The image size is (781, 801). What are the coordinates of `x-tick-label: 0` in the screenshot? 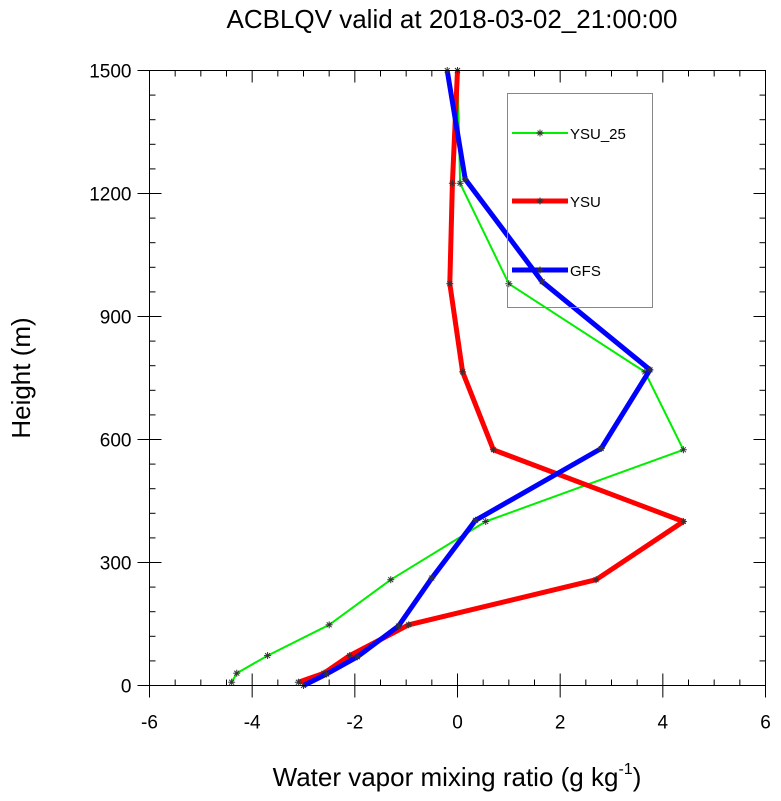 It's located at (457, 723).